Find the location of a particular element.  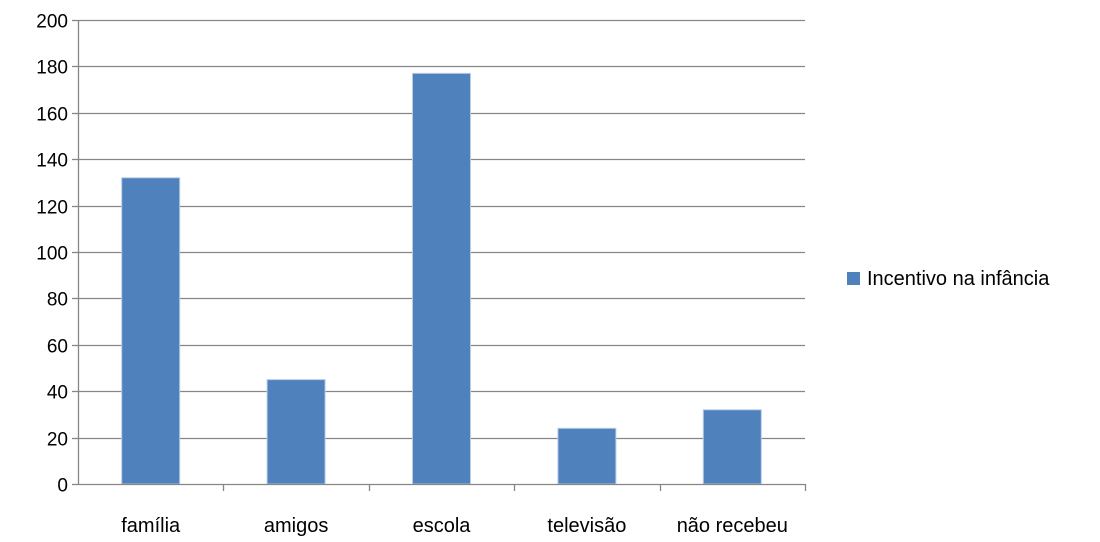

legend-label: Incentivo na infância is located at coordinates (958, 279).